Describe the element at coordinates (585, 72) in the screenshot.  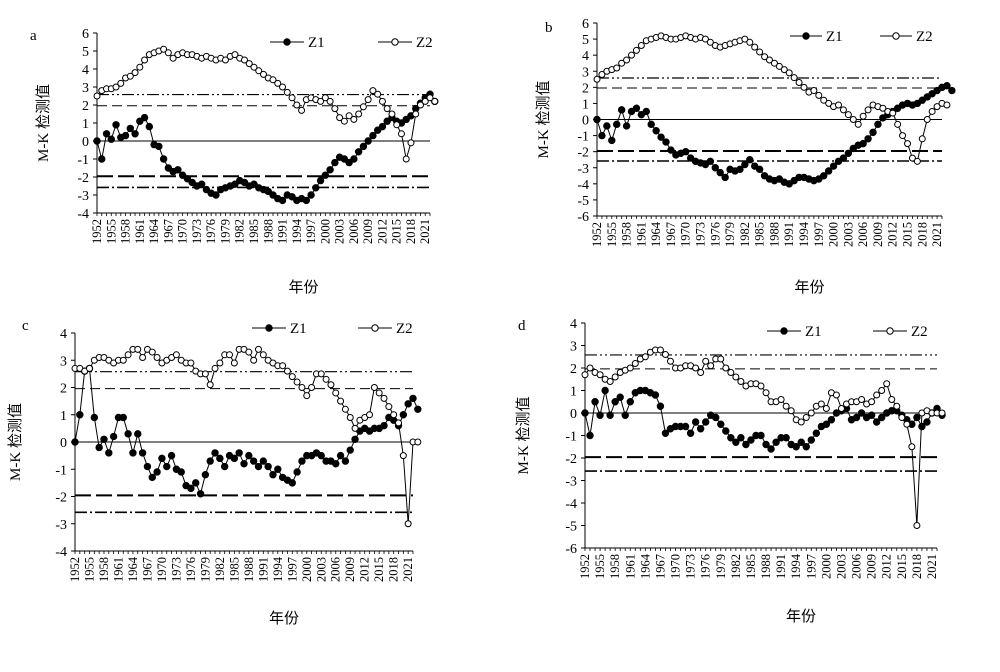
I see `y-tick-label: 3` at that location.